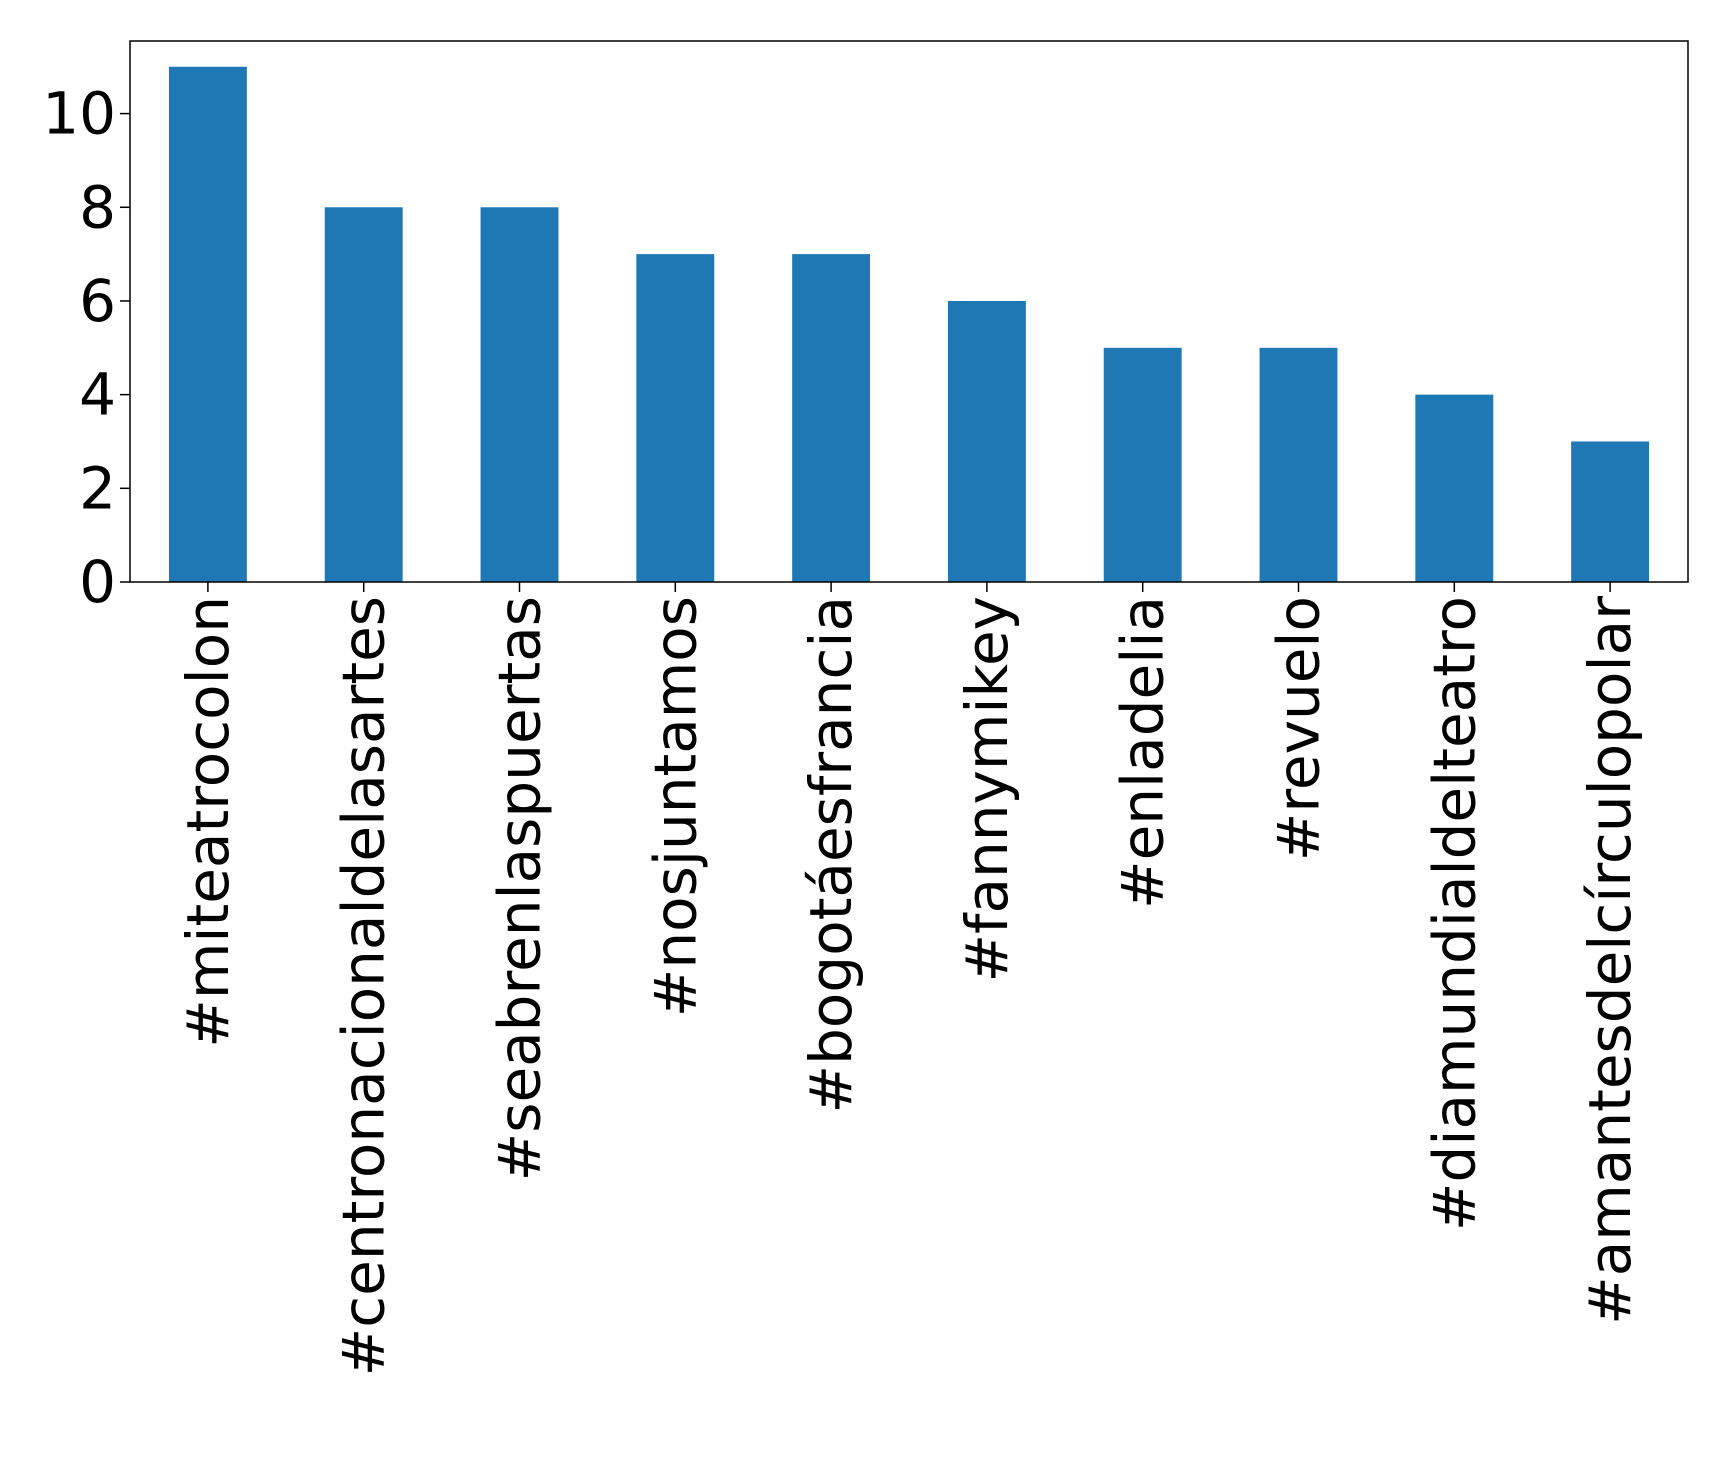  What do you see at coordinates (79, 114) in the screenshot?
I see `y-tick-label-5: 10` at bounding box center [79, 114].